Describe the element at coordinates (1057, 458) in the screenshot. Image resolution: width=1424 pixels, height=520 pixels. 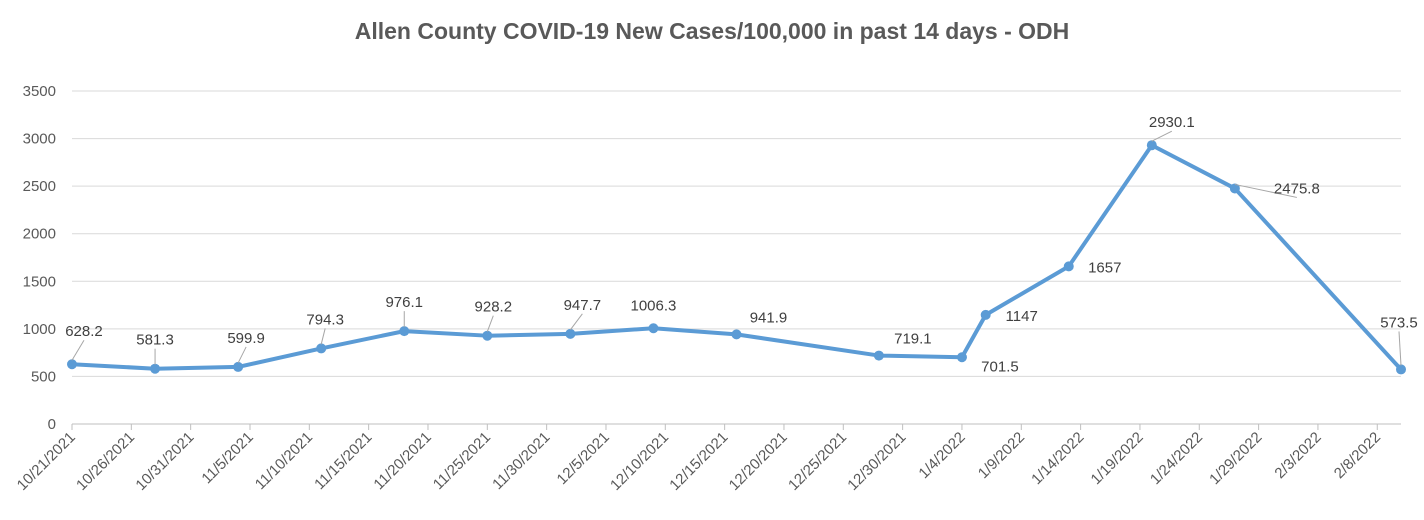
I see `x-tick-label: 1/14/2022` at that location.